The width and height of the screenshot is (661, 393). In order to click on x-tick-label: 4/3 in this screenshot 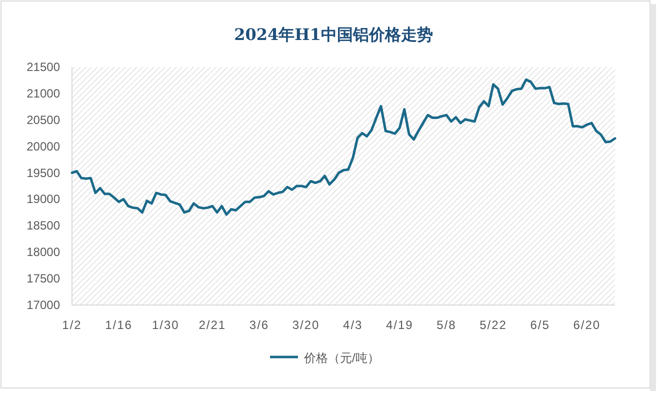, I will do `click(353, 325)`.